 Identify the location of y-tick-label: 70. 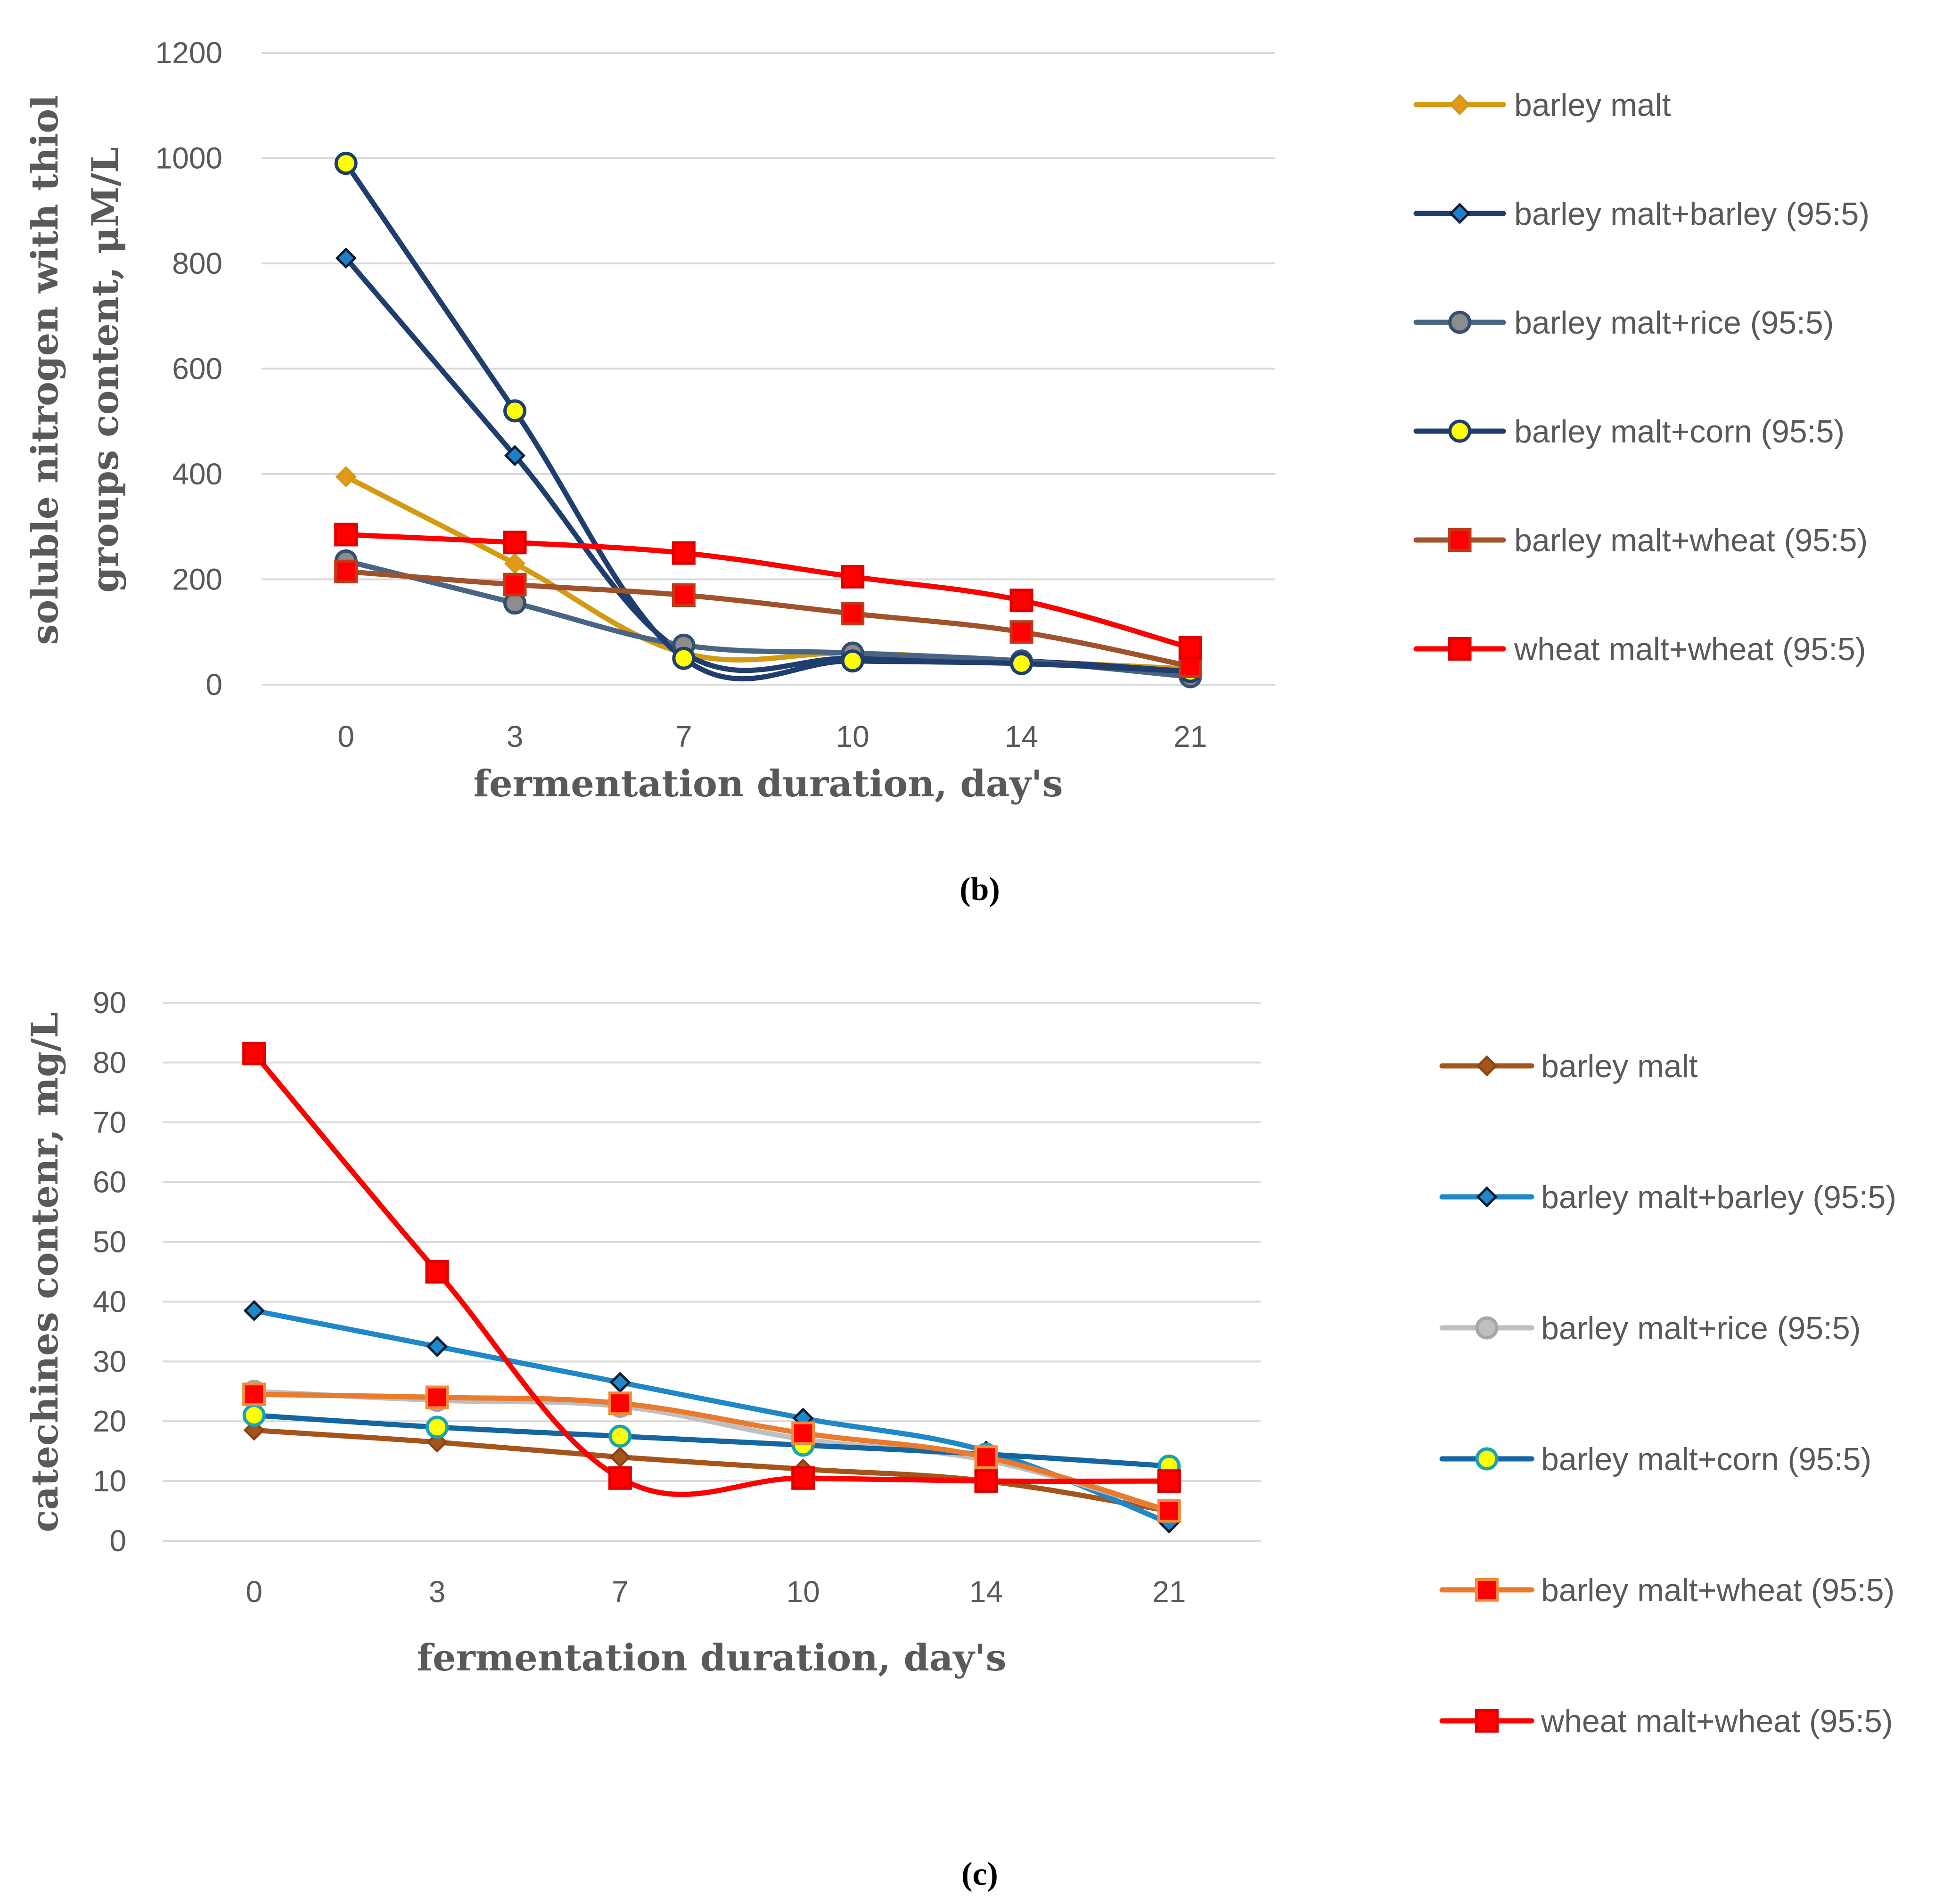
(110, 1122).